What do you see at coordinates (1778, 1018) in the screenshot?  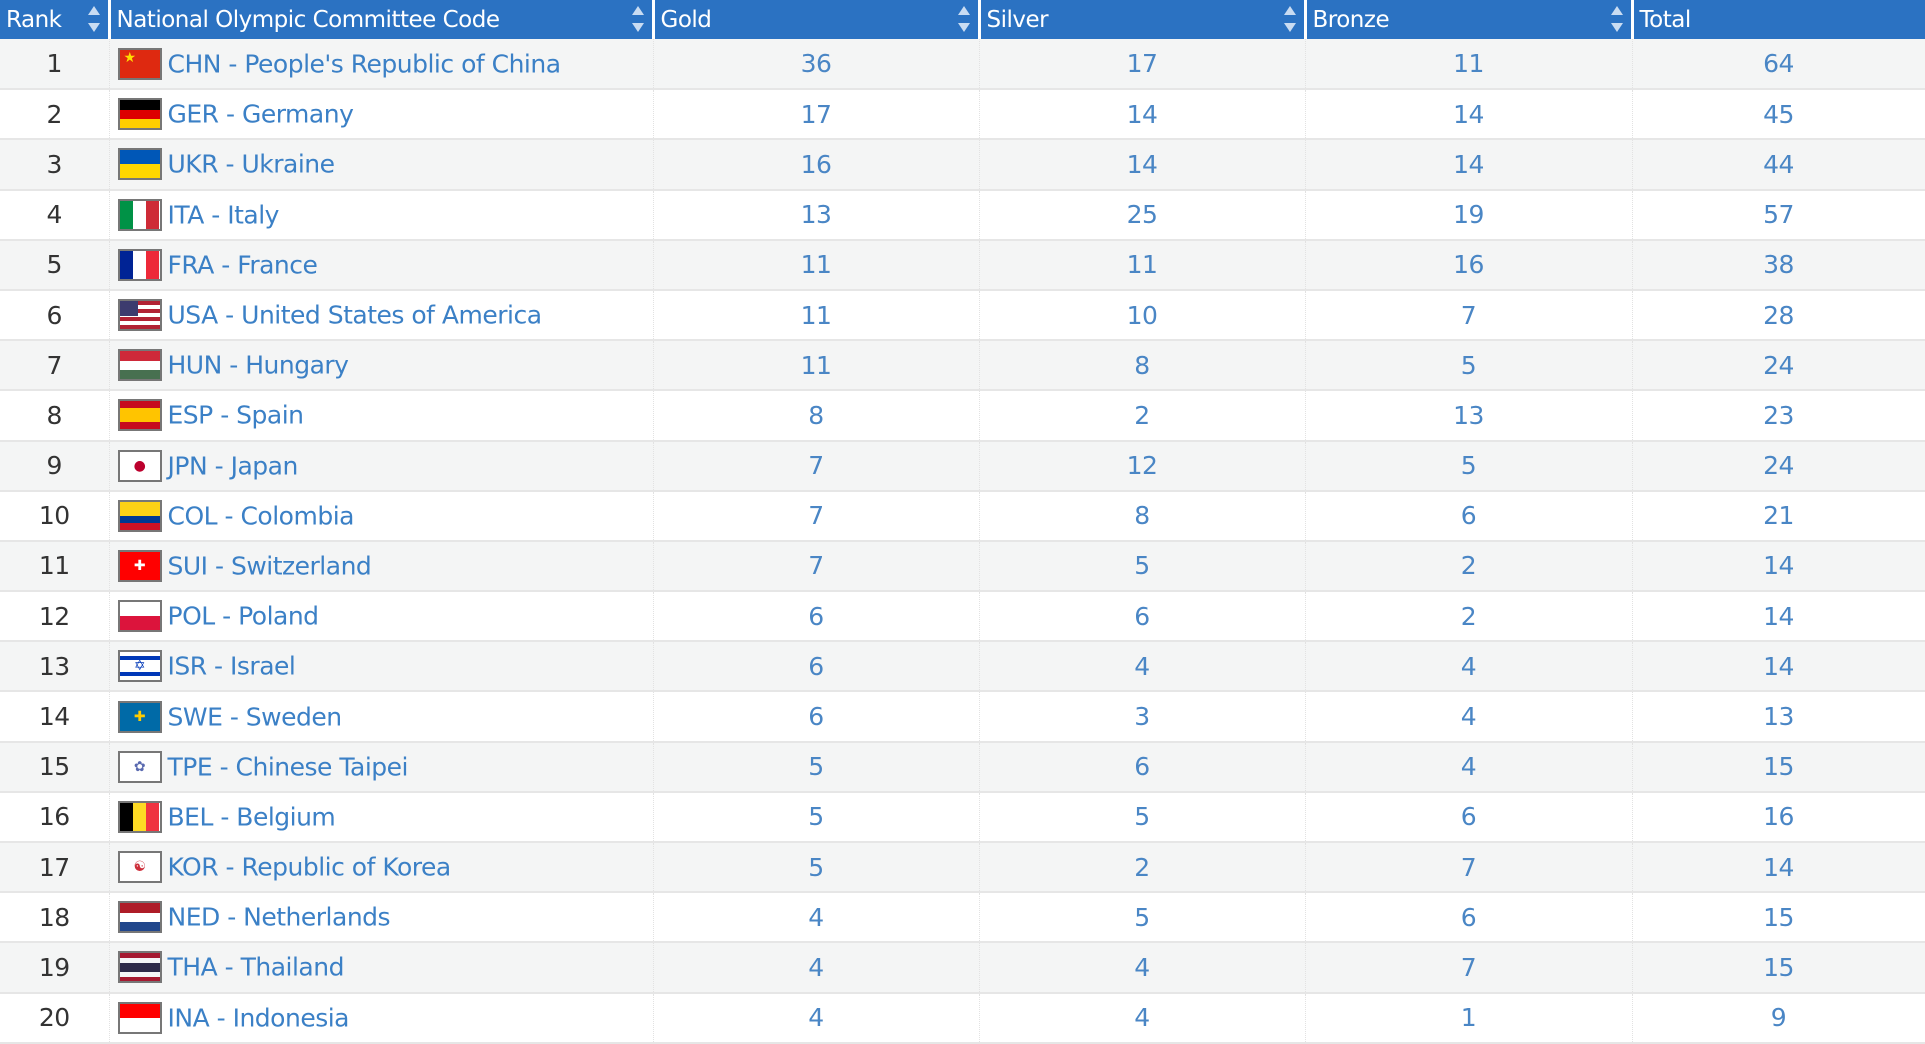 I see `total-cell: 9` at bounding box center [1778, 1018].